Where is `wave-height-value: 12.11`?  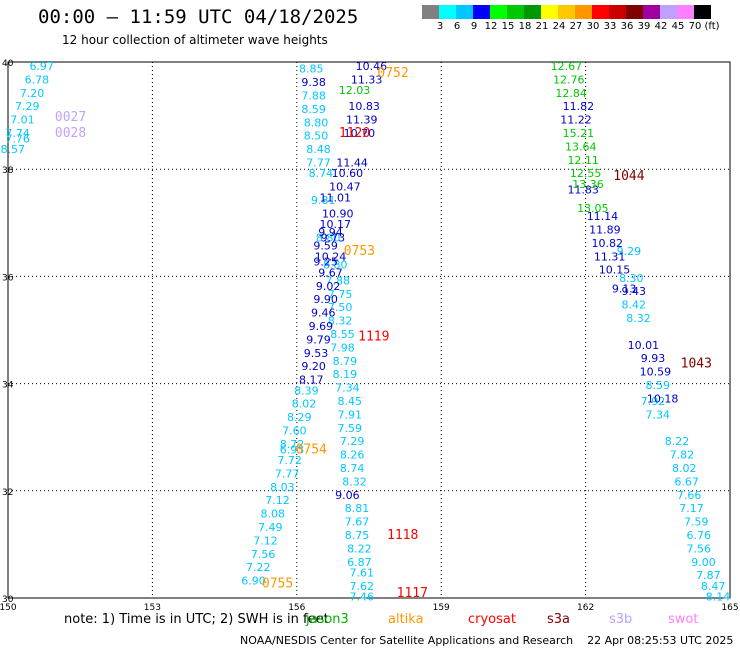 wave-height-value: 12.11 is located at coordinates (583, 160).